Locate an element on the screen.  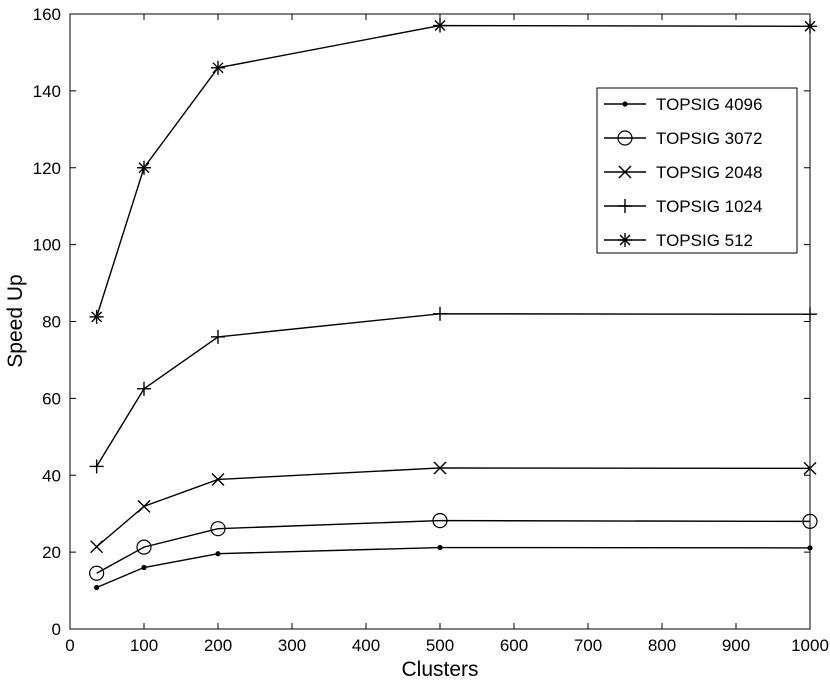
legend-label: TOPSIG 512 is located at coordinates (704, 240).